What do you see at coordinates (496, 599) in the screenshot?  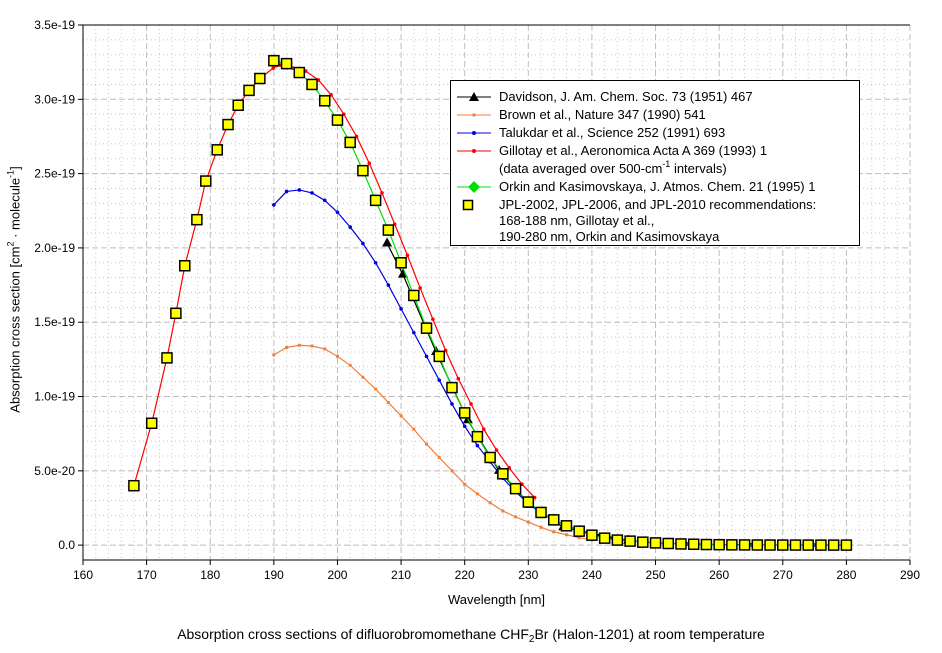 I see `x-axis-label: Wavelength [nm]` at bounding box center [496, 599].